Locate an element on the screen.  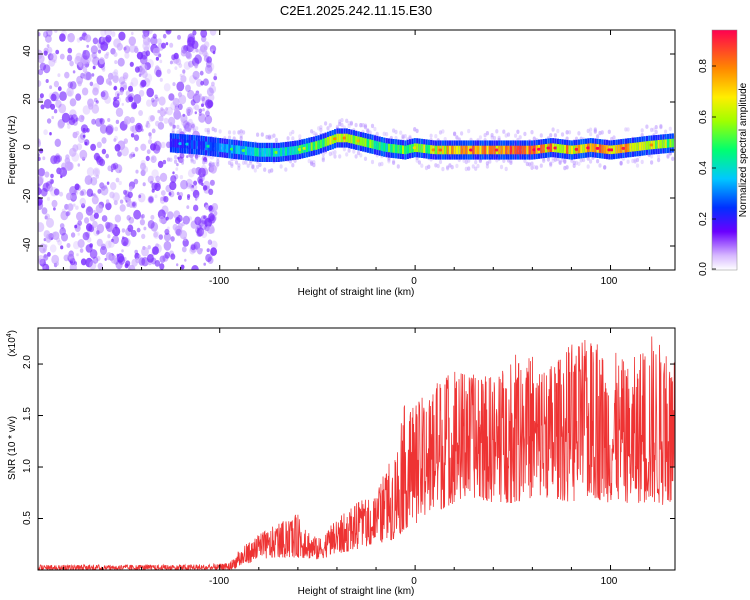
x-tick-label: 100 is located at coordinates (609, 281).